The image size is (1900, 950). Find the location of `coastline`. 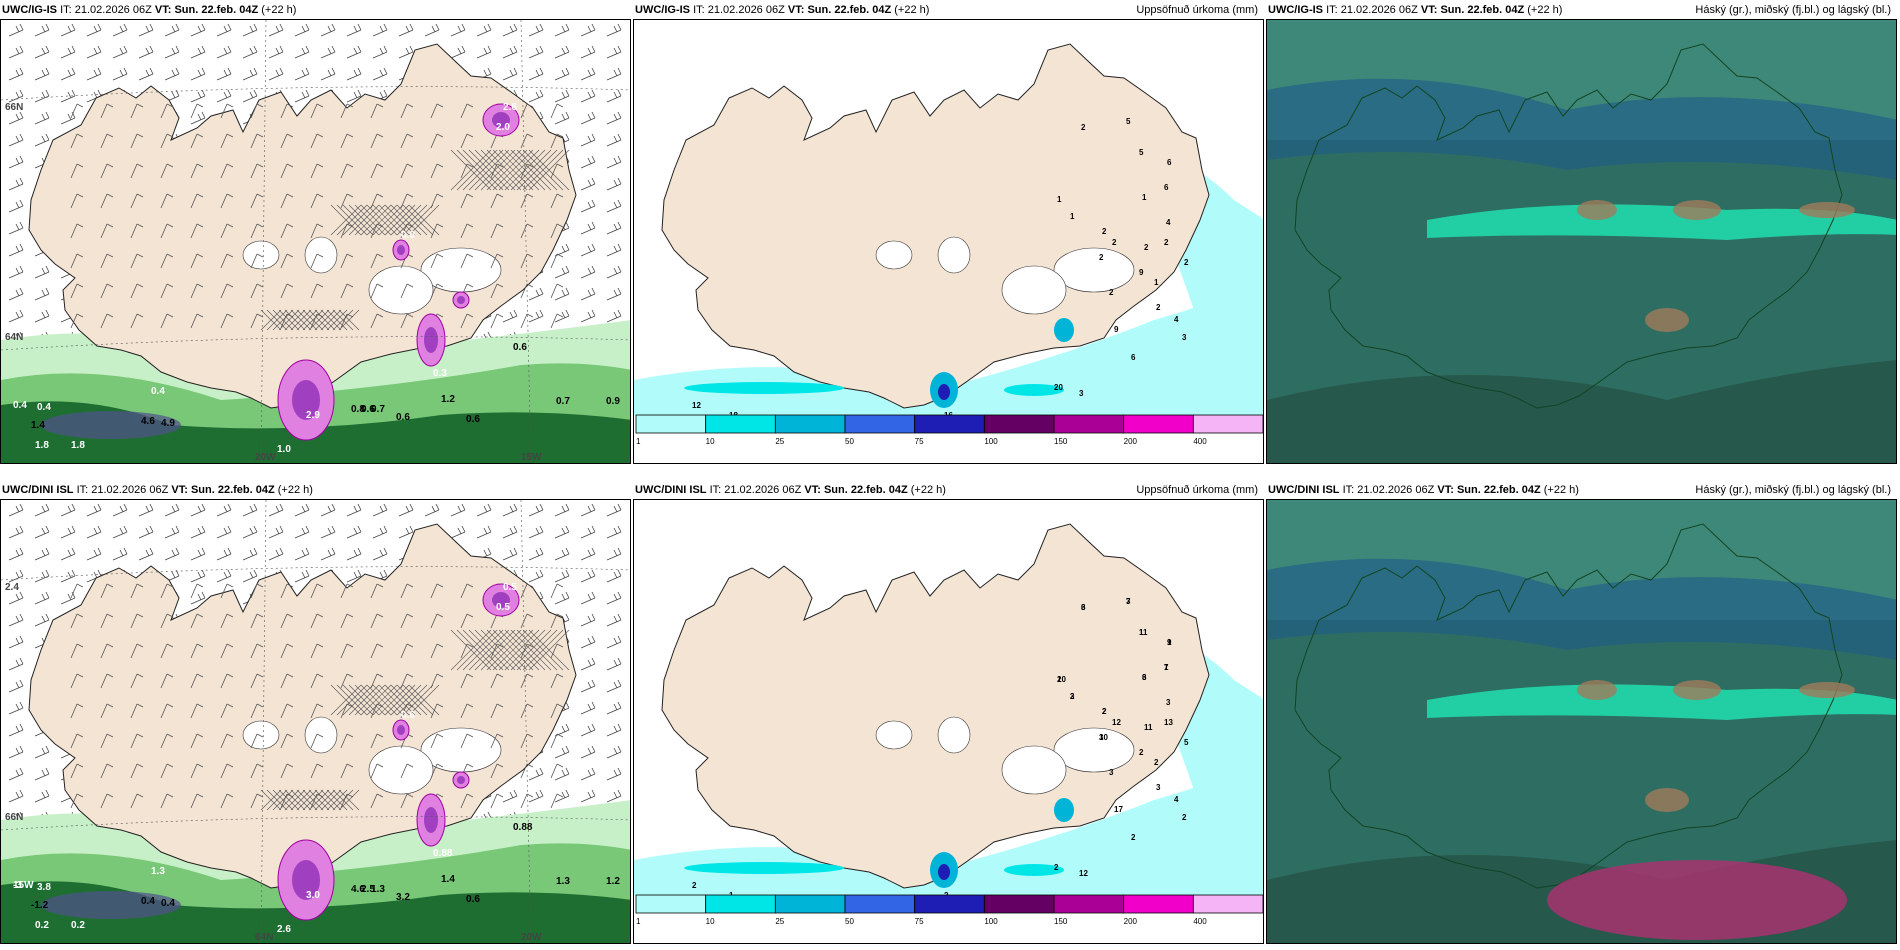

coastline is located at coordinates (1568, 706).